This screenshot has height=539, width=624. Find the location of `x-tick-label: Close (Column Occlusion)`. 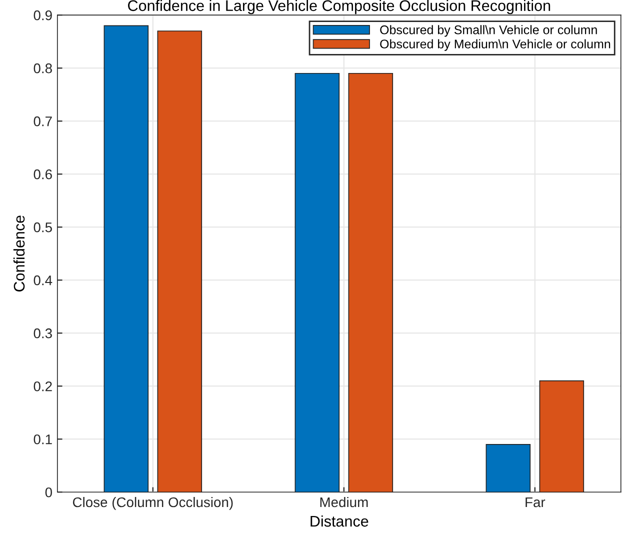

x-tick-label: Close (Column Occlusion) is located at coordinates (152, 503).